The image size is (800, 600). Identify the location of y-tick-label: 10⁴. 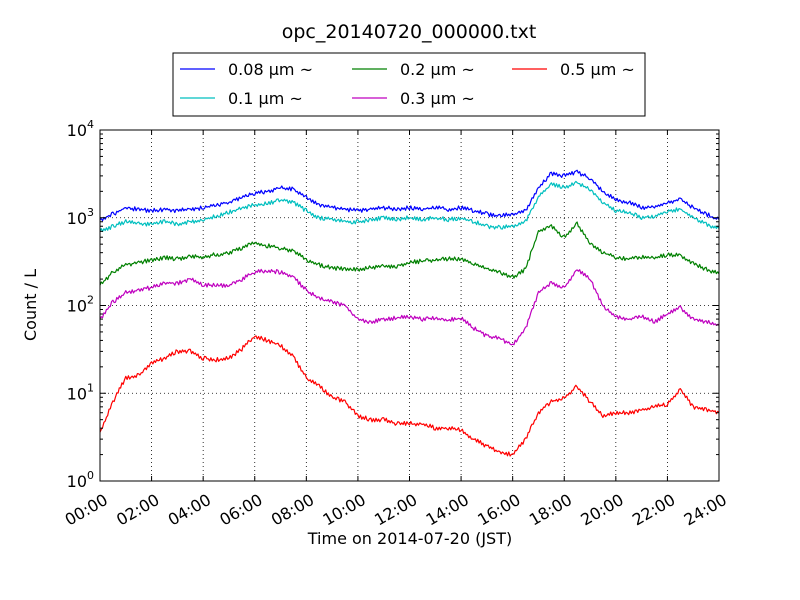
(80, 129).